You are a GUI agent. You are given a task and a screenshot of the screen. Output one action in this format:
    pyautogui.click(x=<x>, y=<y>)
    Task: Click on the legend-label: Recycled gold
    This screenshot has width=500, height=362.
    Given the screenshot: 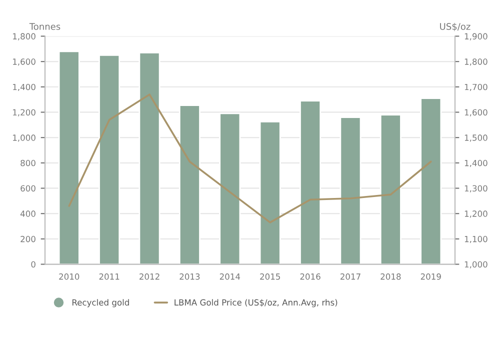 What is the action you would take?
    pyautogui.click(x=100, y=303)
    